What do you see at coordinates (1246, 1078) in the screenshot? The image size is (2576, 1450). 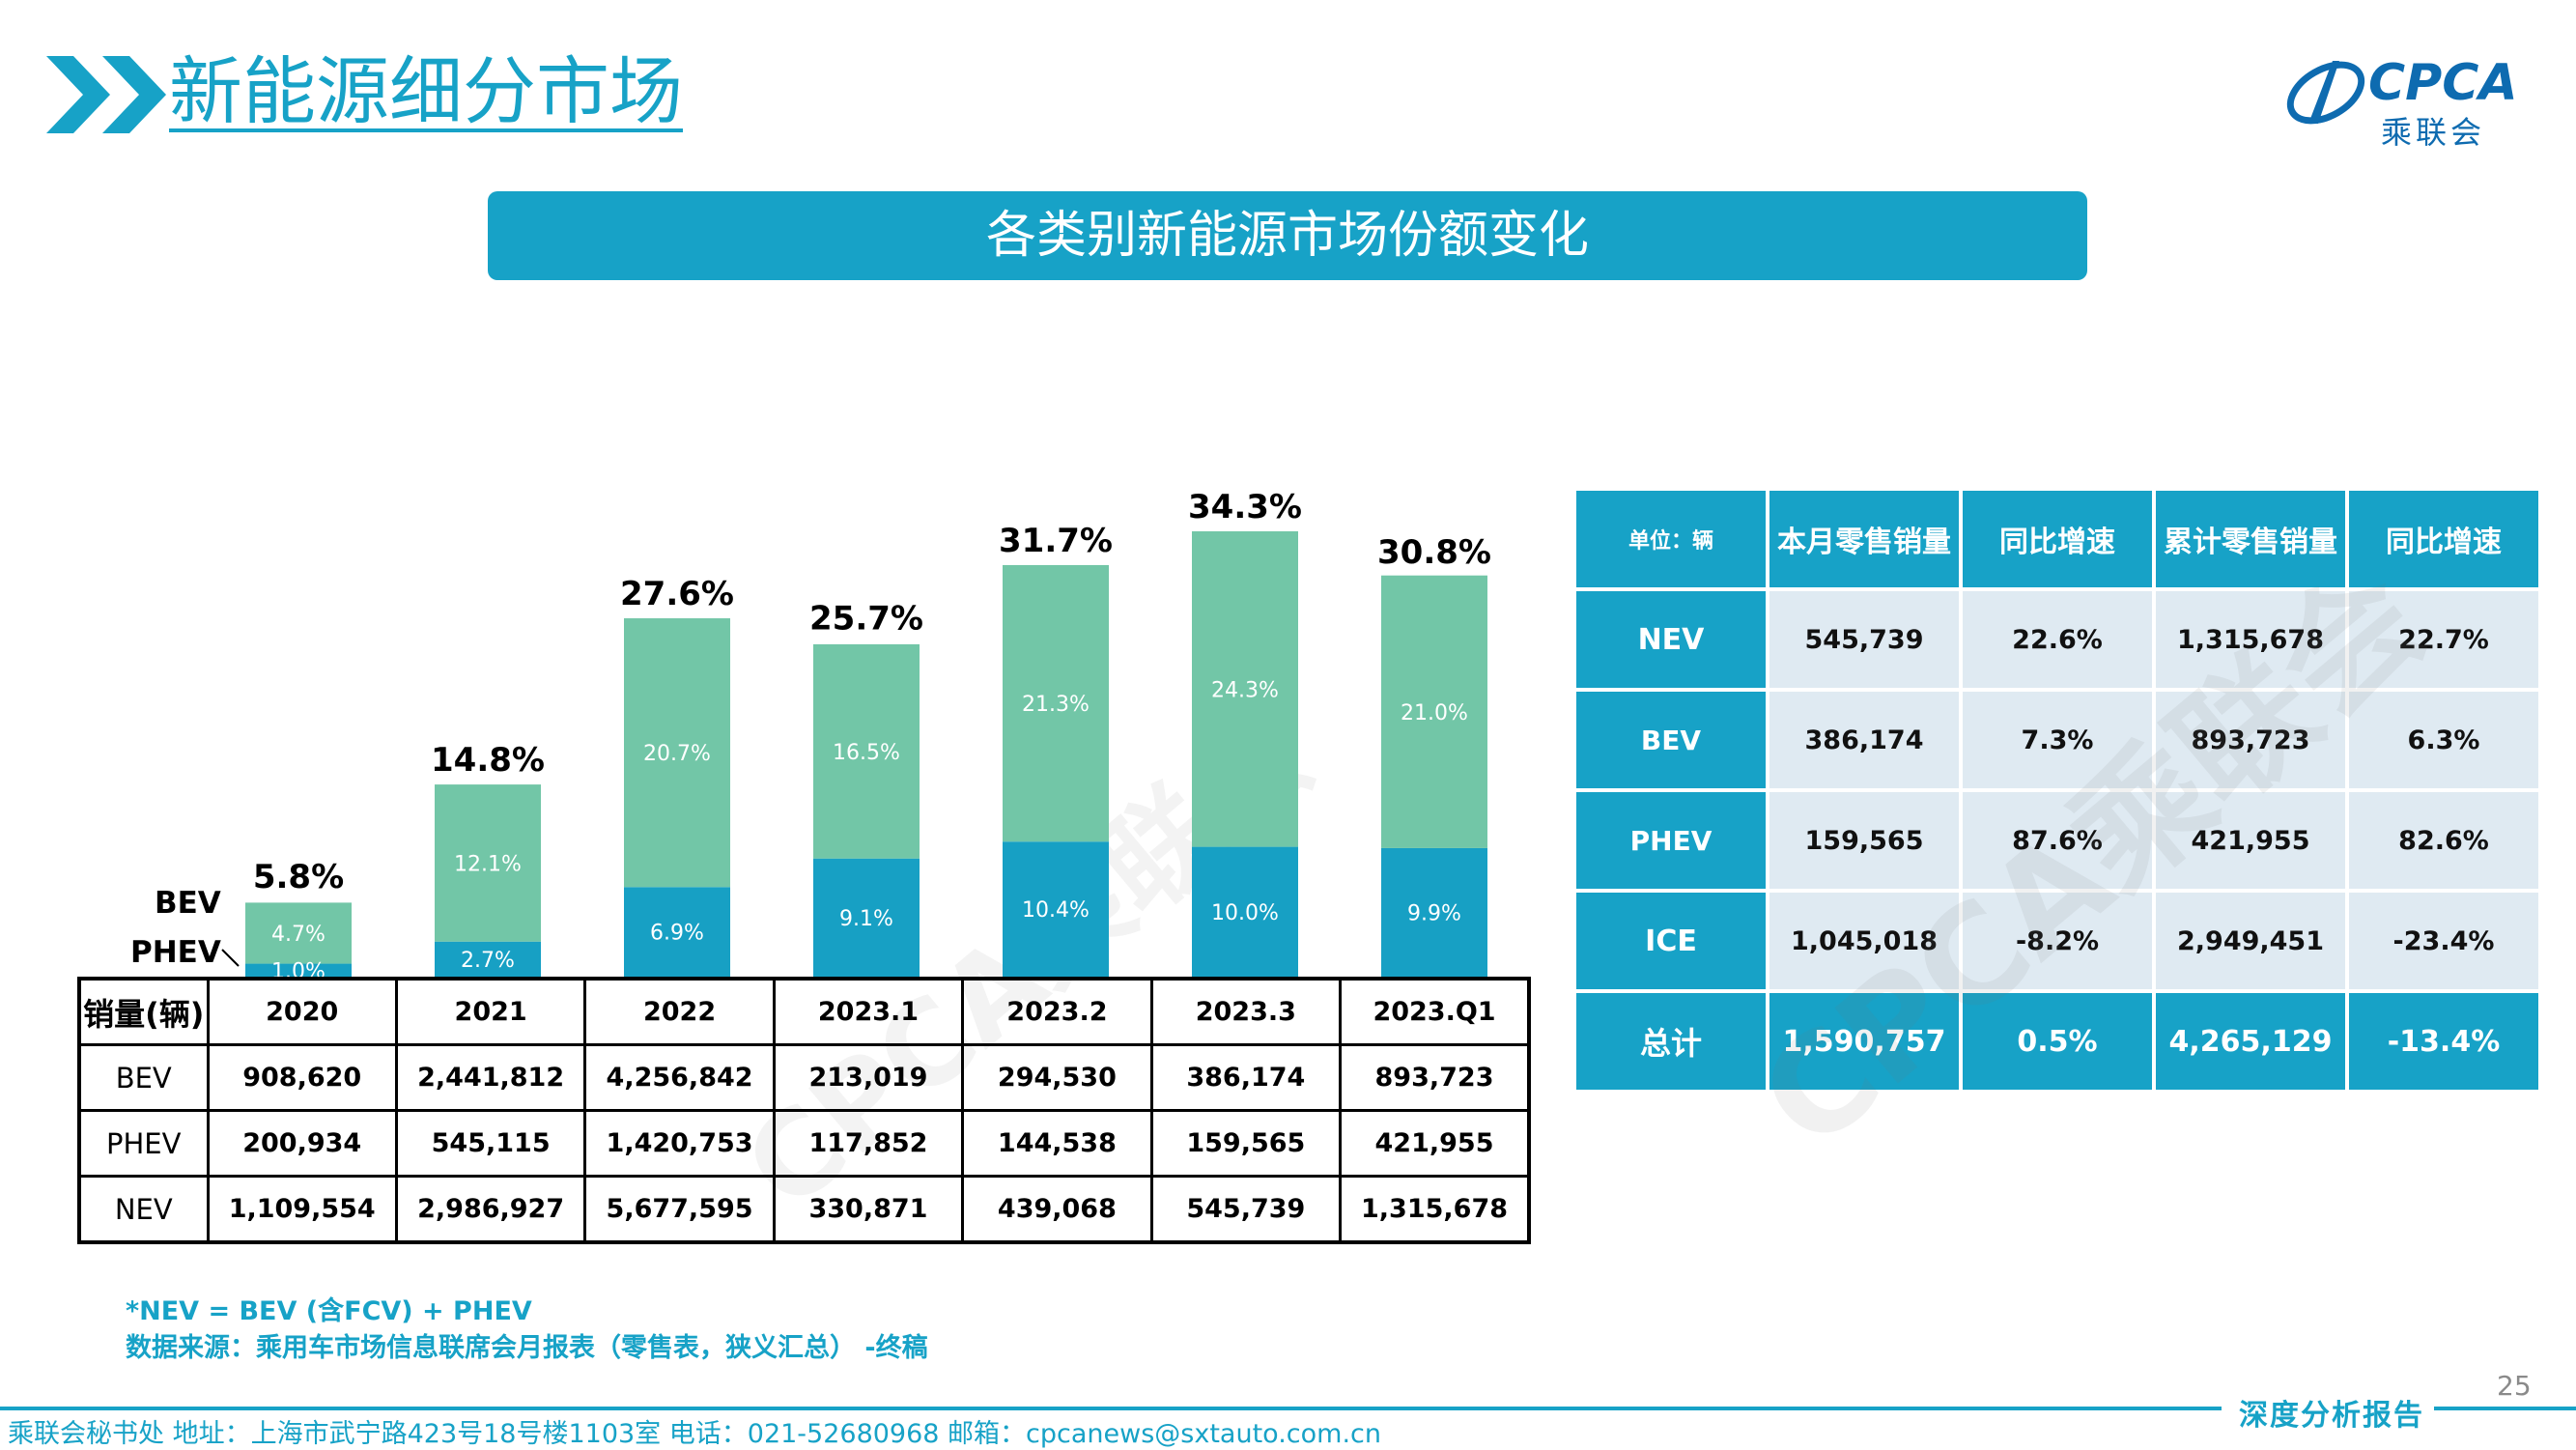 I see `table-cell: 386,174` at bounding box center [1246, 1078].